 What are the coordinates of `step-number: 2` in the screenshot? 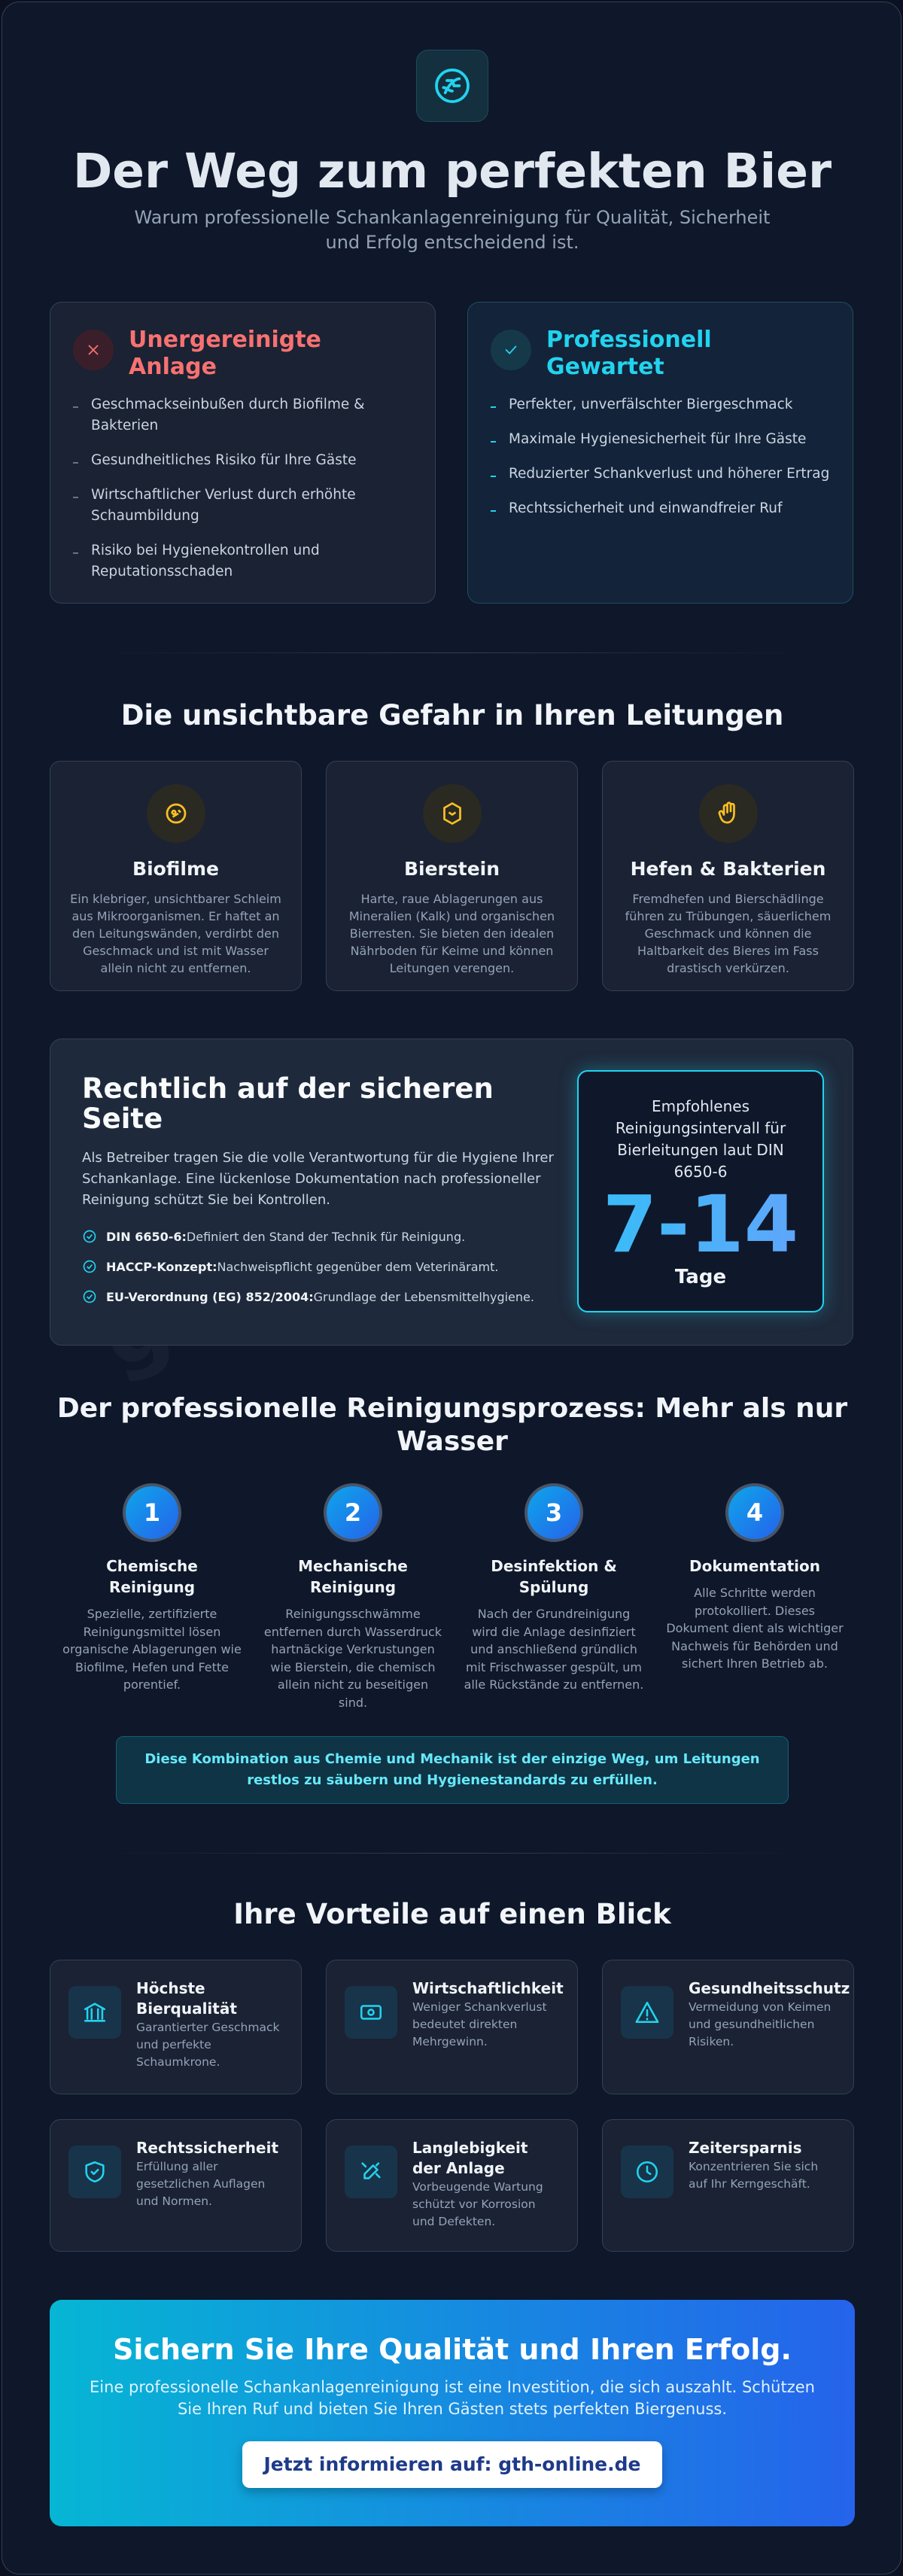 It's located at (353, 1512).